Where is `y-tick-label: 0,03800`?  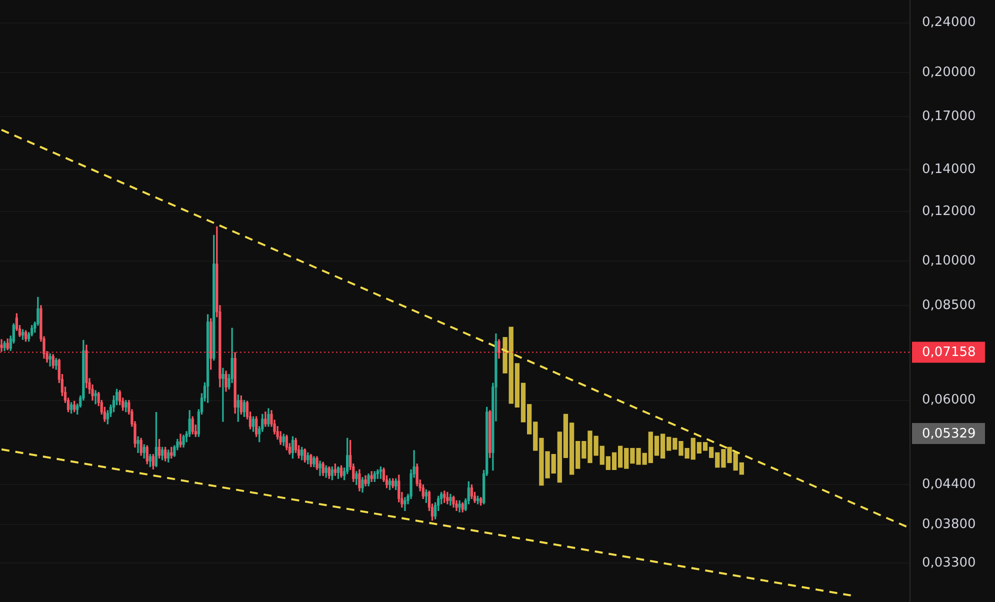
y-tick-label: 0,03800 is located at coordinates (949, 524).